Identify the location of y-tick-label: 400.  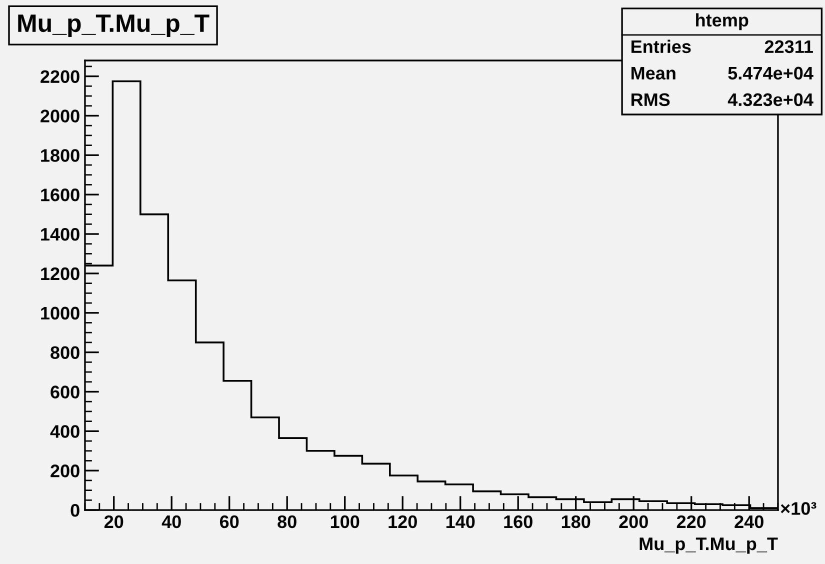
(65, 431).